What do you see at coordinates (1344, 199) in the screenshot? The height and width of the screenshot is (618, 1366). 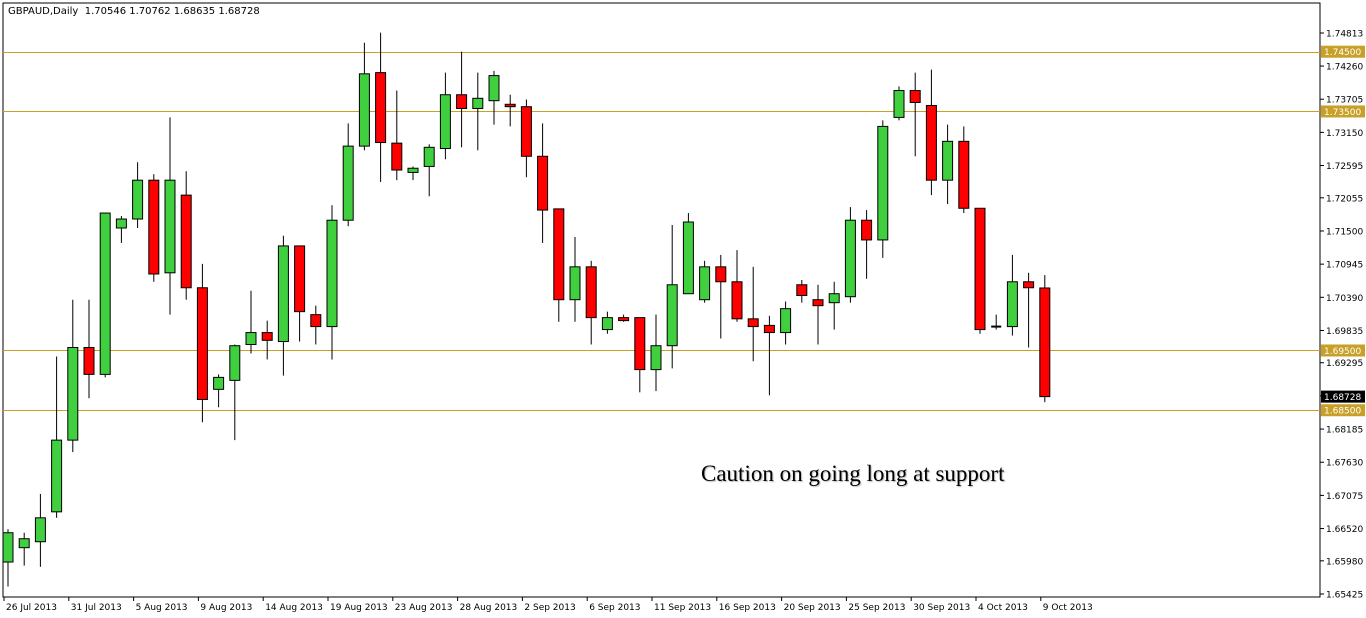 I see `price-tick-label: 1.72055` at bounding box center [1344, 199].